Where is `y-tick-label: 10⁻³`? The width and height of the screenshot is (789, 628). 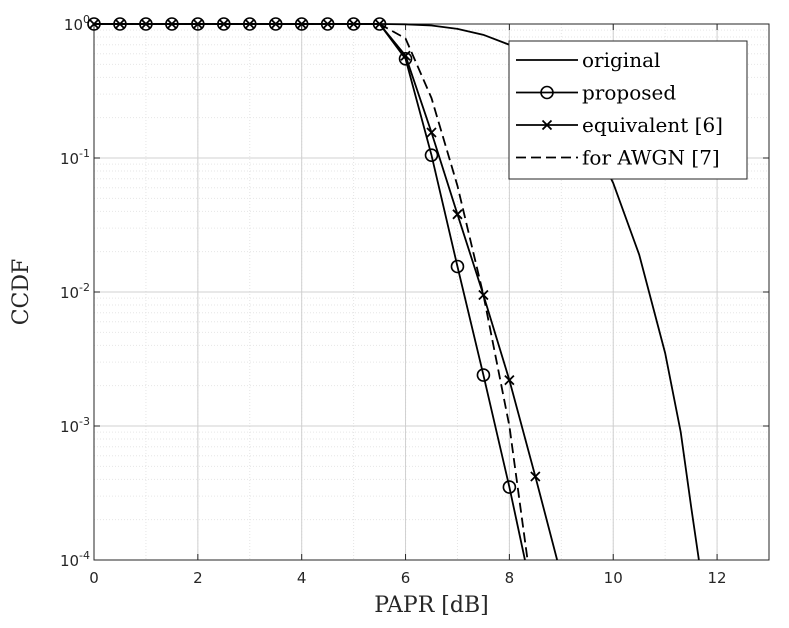 y-tick-label: 10⁻³ is located at coordinates (75, 425).